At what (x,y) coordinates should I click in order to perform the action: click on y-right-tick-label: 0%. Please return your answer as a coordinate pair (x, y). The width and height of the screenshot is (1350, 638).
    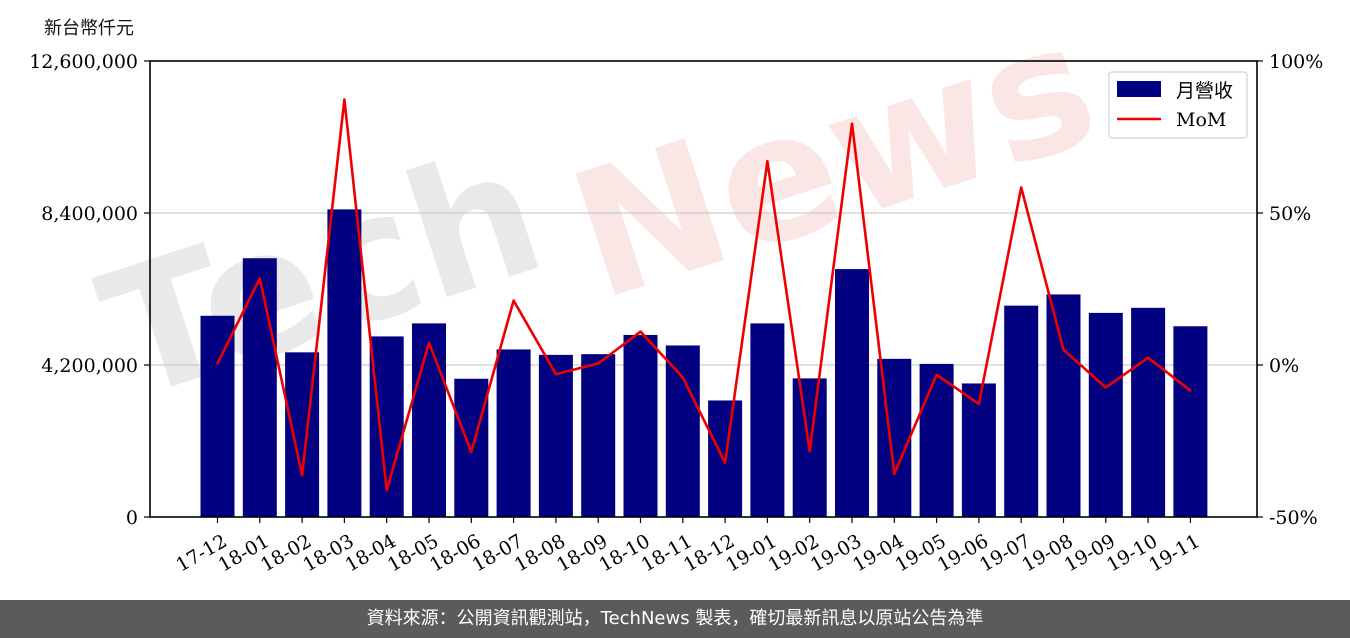
    Looking at the image, I should click on (1284, 366).